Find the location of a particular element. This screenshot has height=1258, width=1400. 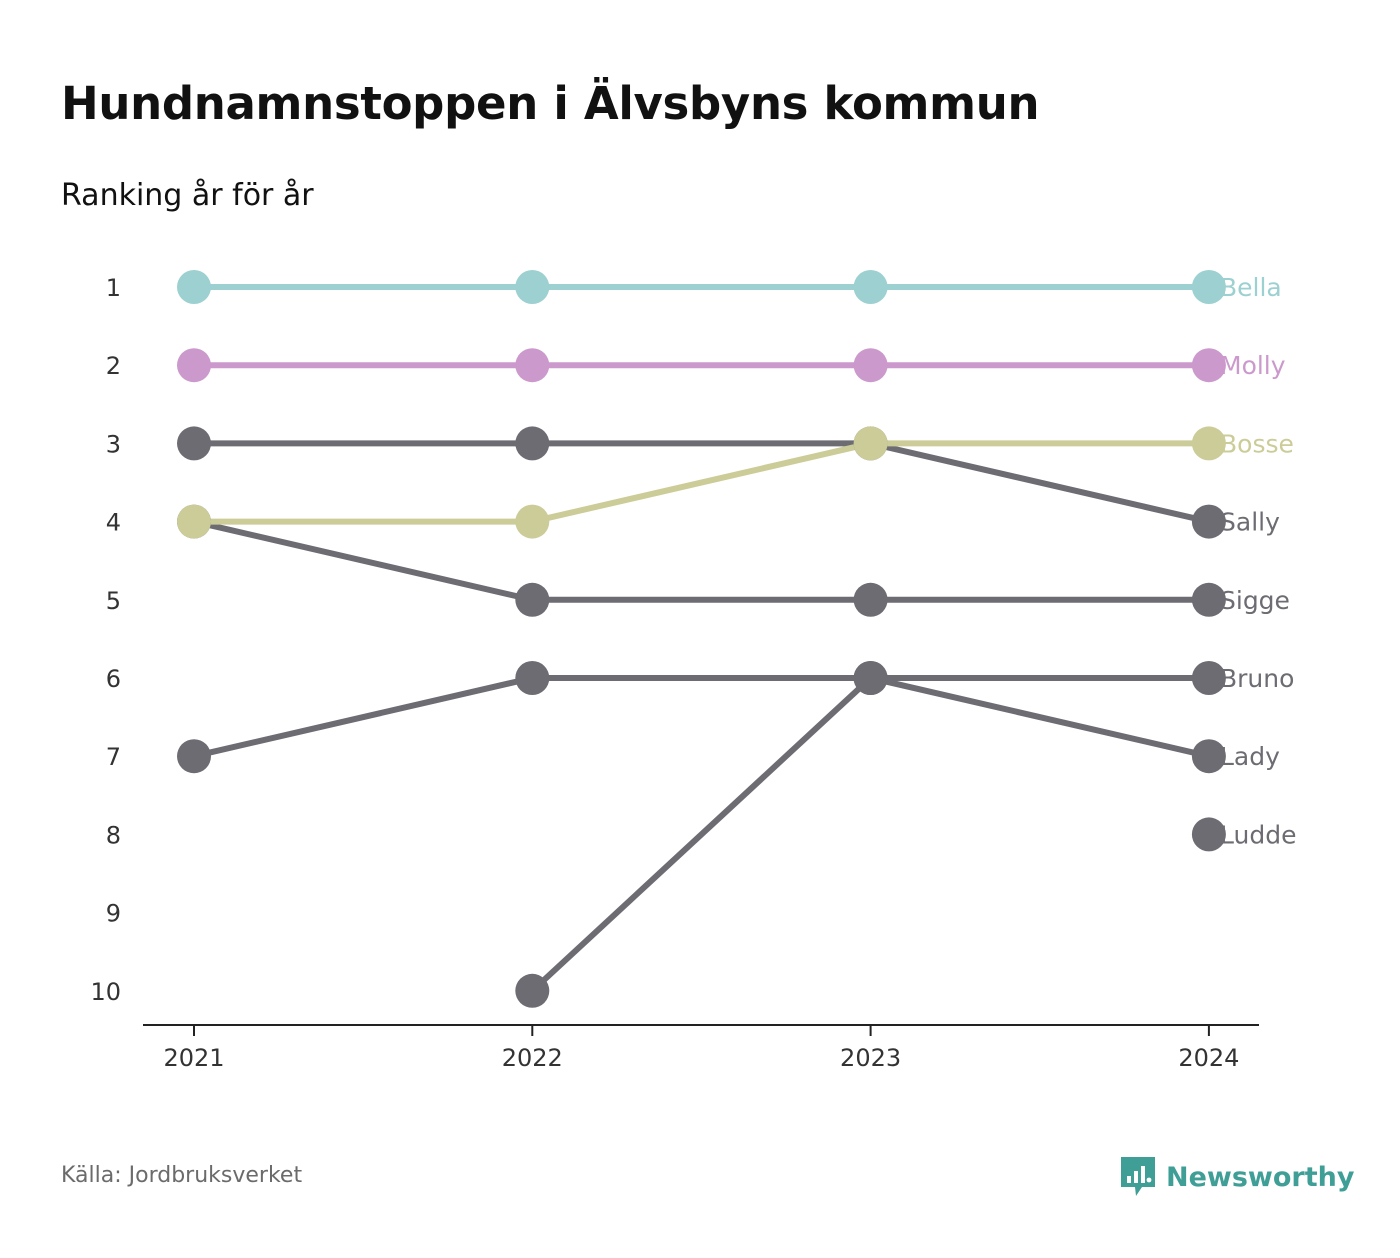

y-tick-label: 9 is located at coordinates (113, 914).